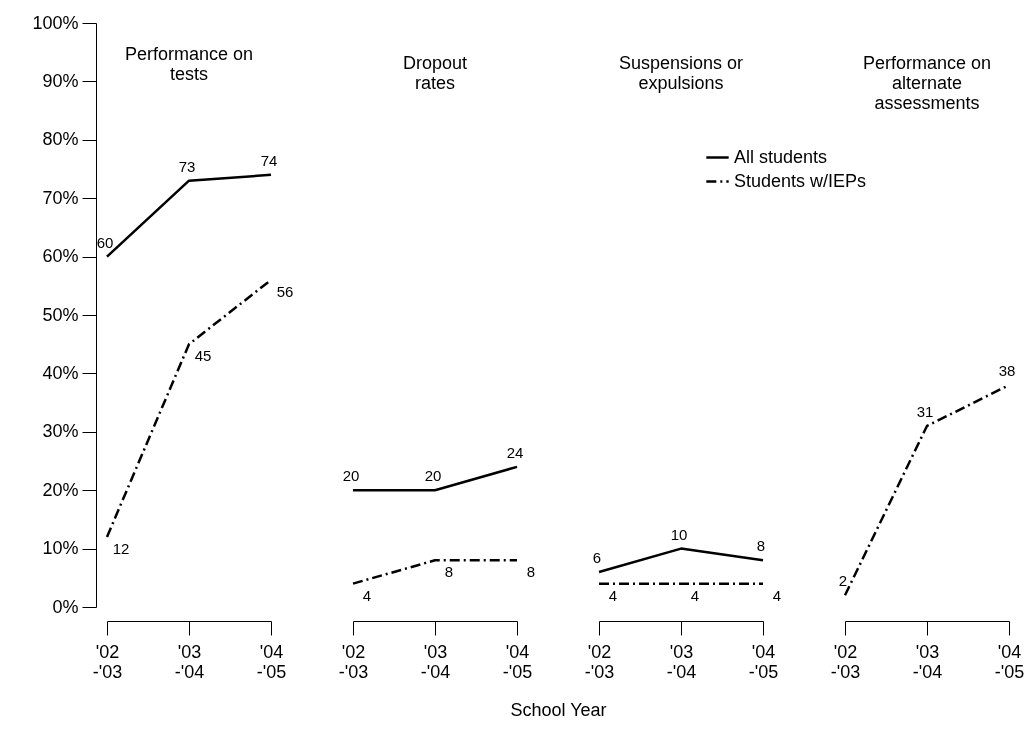  I want to click on y-tick-label: 40%, so click(60, 372).